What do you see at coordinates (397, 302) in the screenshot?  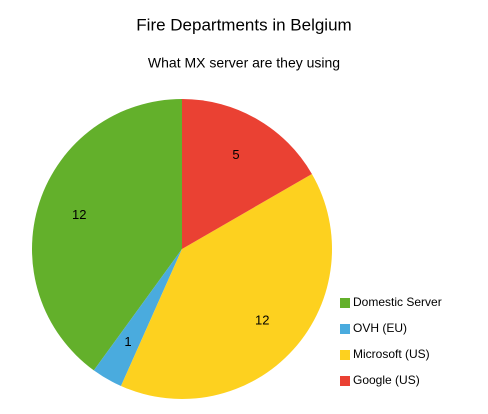 I see `legend-label: Domestic Server` at bounding box center [397, 302].